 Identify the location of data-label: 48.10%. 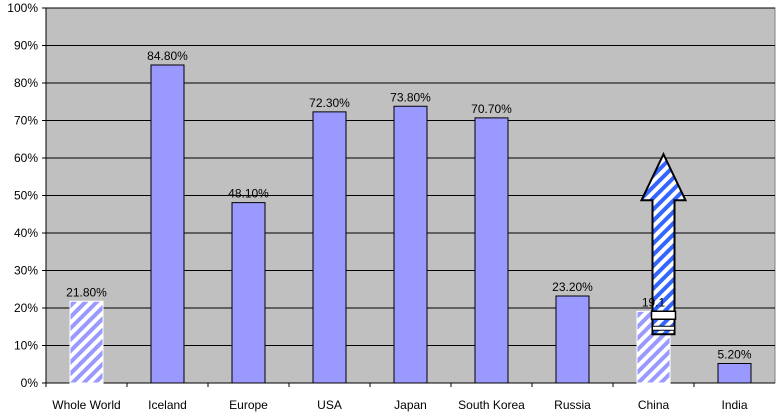
(248, 194).